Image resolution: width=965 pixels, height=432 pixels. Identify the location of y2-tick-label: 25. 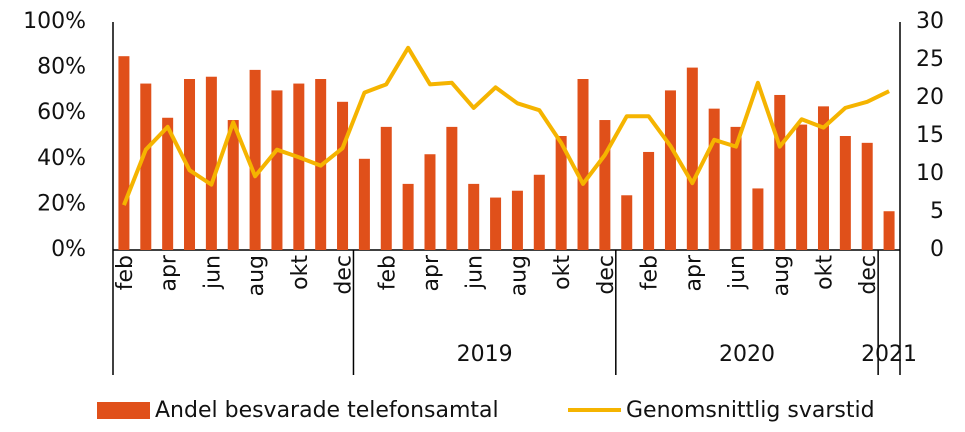
(930, 59).